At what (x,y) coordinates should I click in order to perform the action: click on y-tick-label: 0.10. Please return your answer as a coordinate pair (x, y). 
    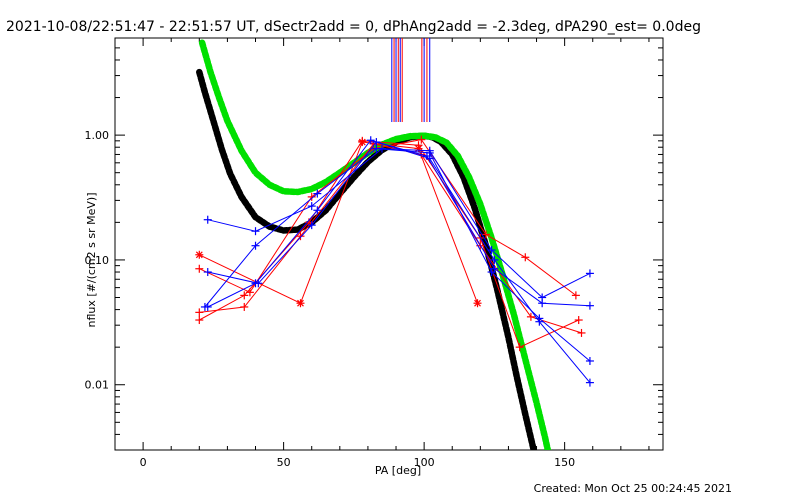
    Looking at the image, I should click on (97, 260).